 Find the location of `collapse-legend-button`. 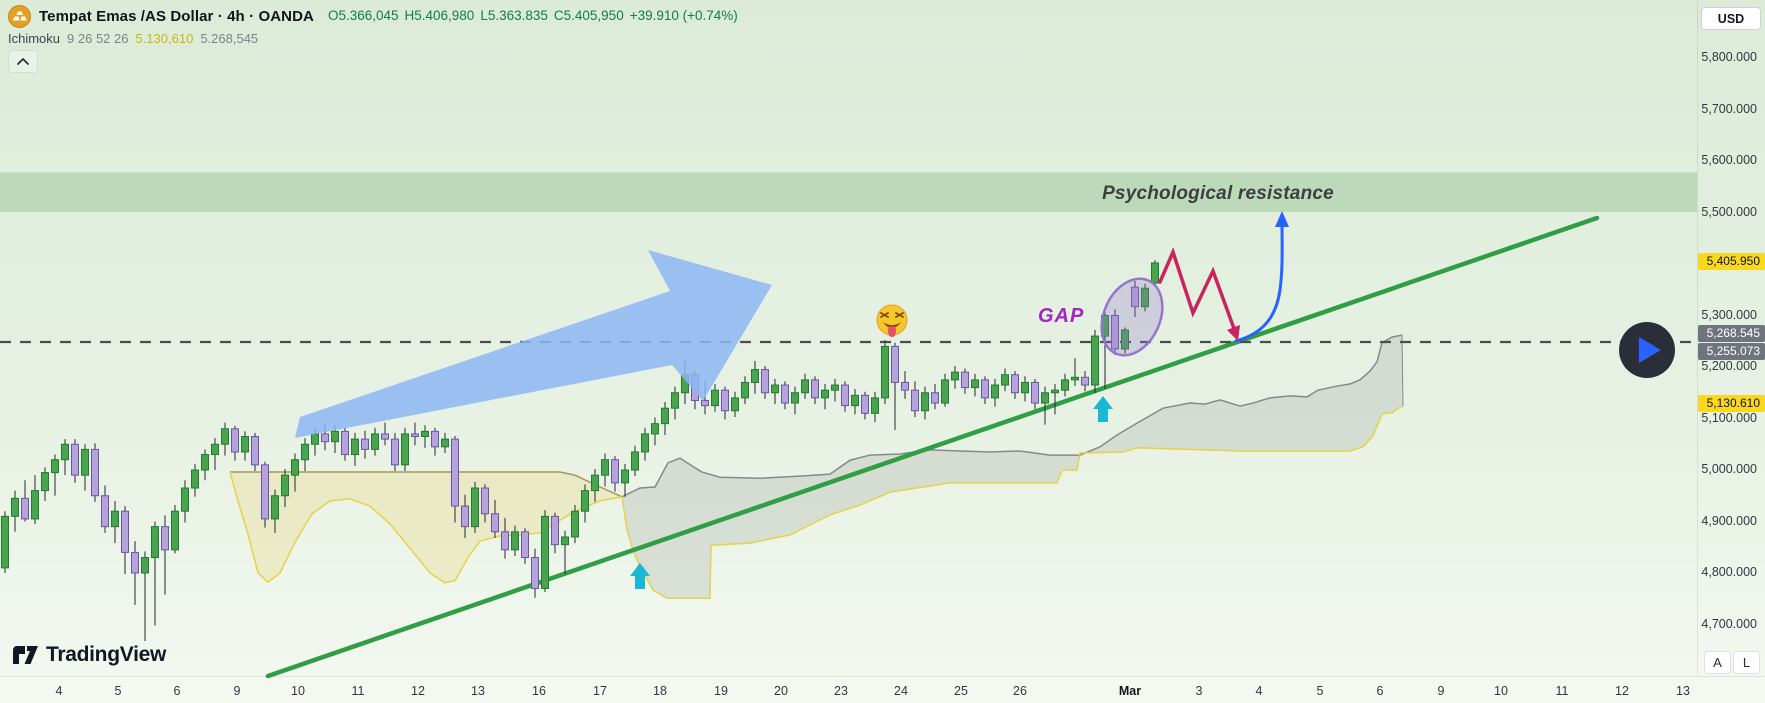

collapse-legend-button is located at coordinates (23, 61).